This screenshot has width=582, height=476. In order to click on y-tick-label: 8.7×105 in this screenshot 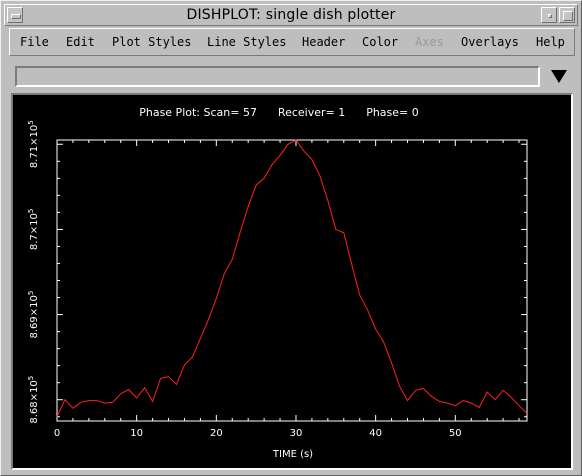, I will do `click(33, 229)`.